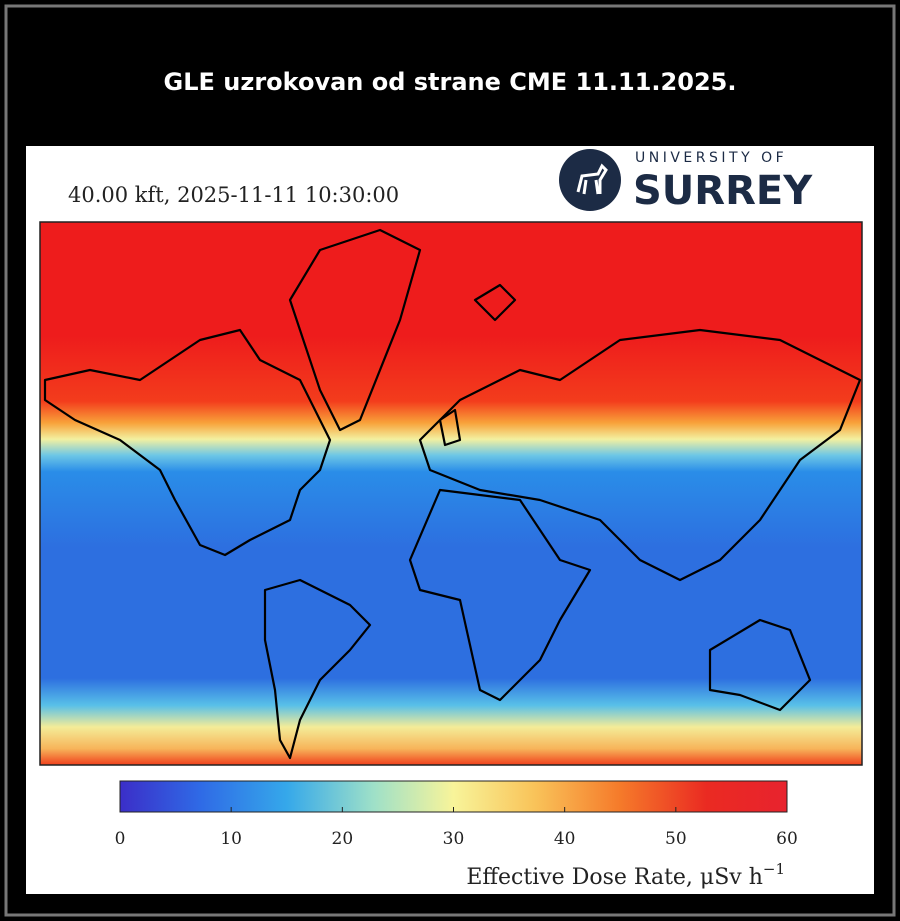 The width and height of the screenshot is (900, 921). Describe the element at coordinates (187, 442) in the screenshot. I see `north-america` at that location.